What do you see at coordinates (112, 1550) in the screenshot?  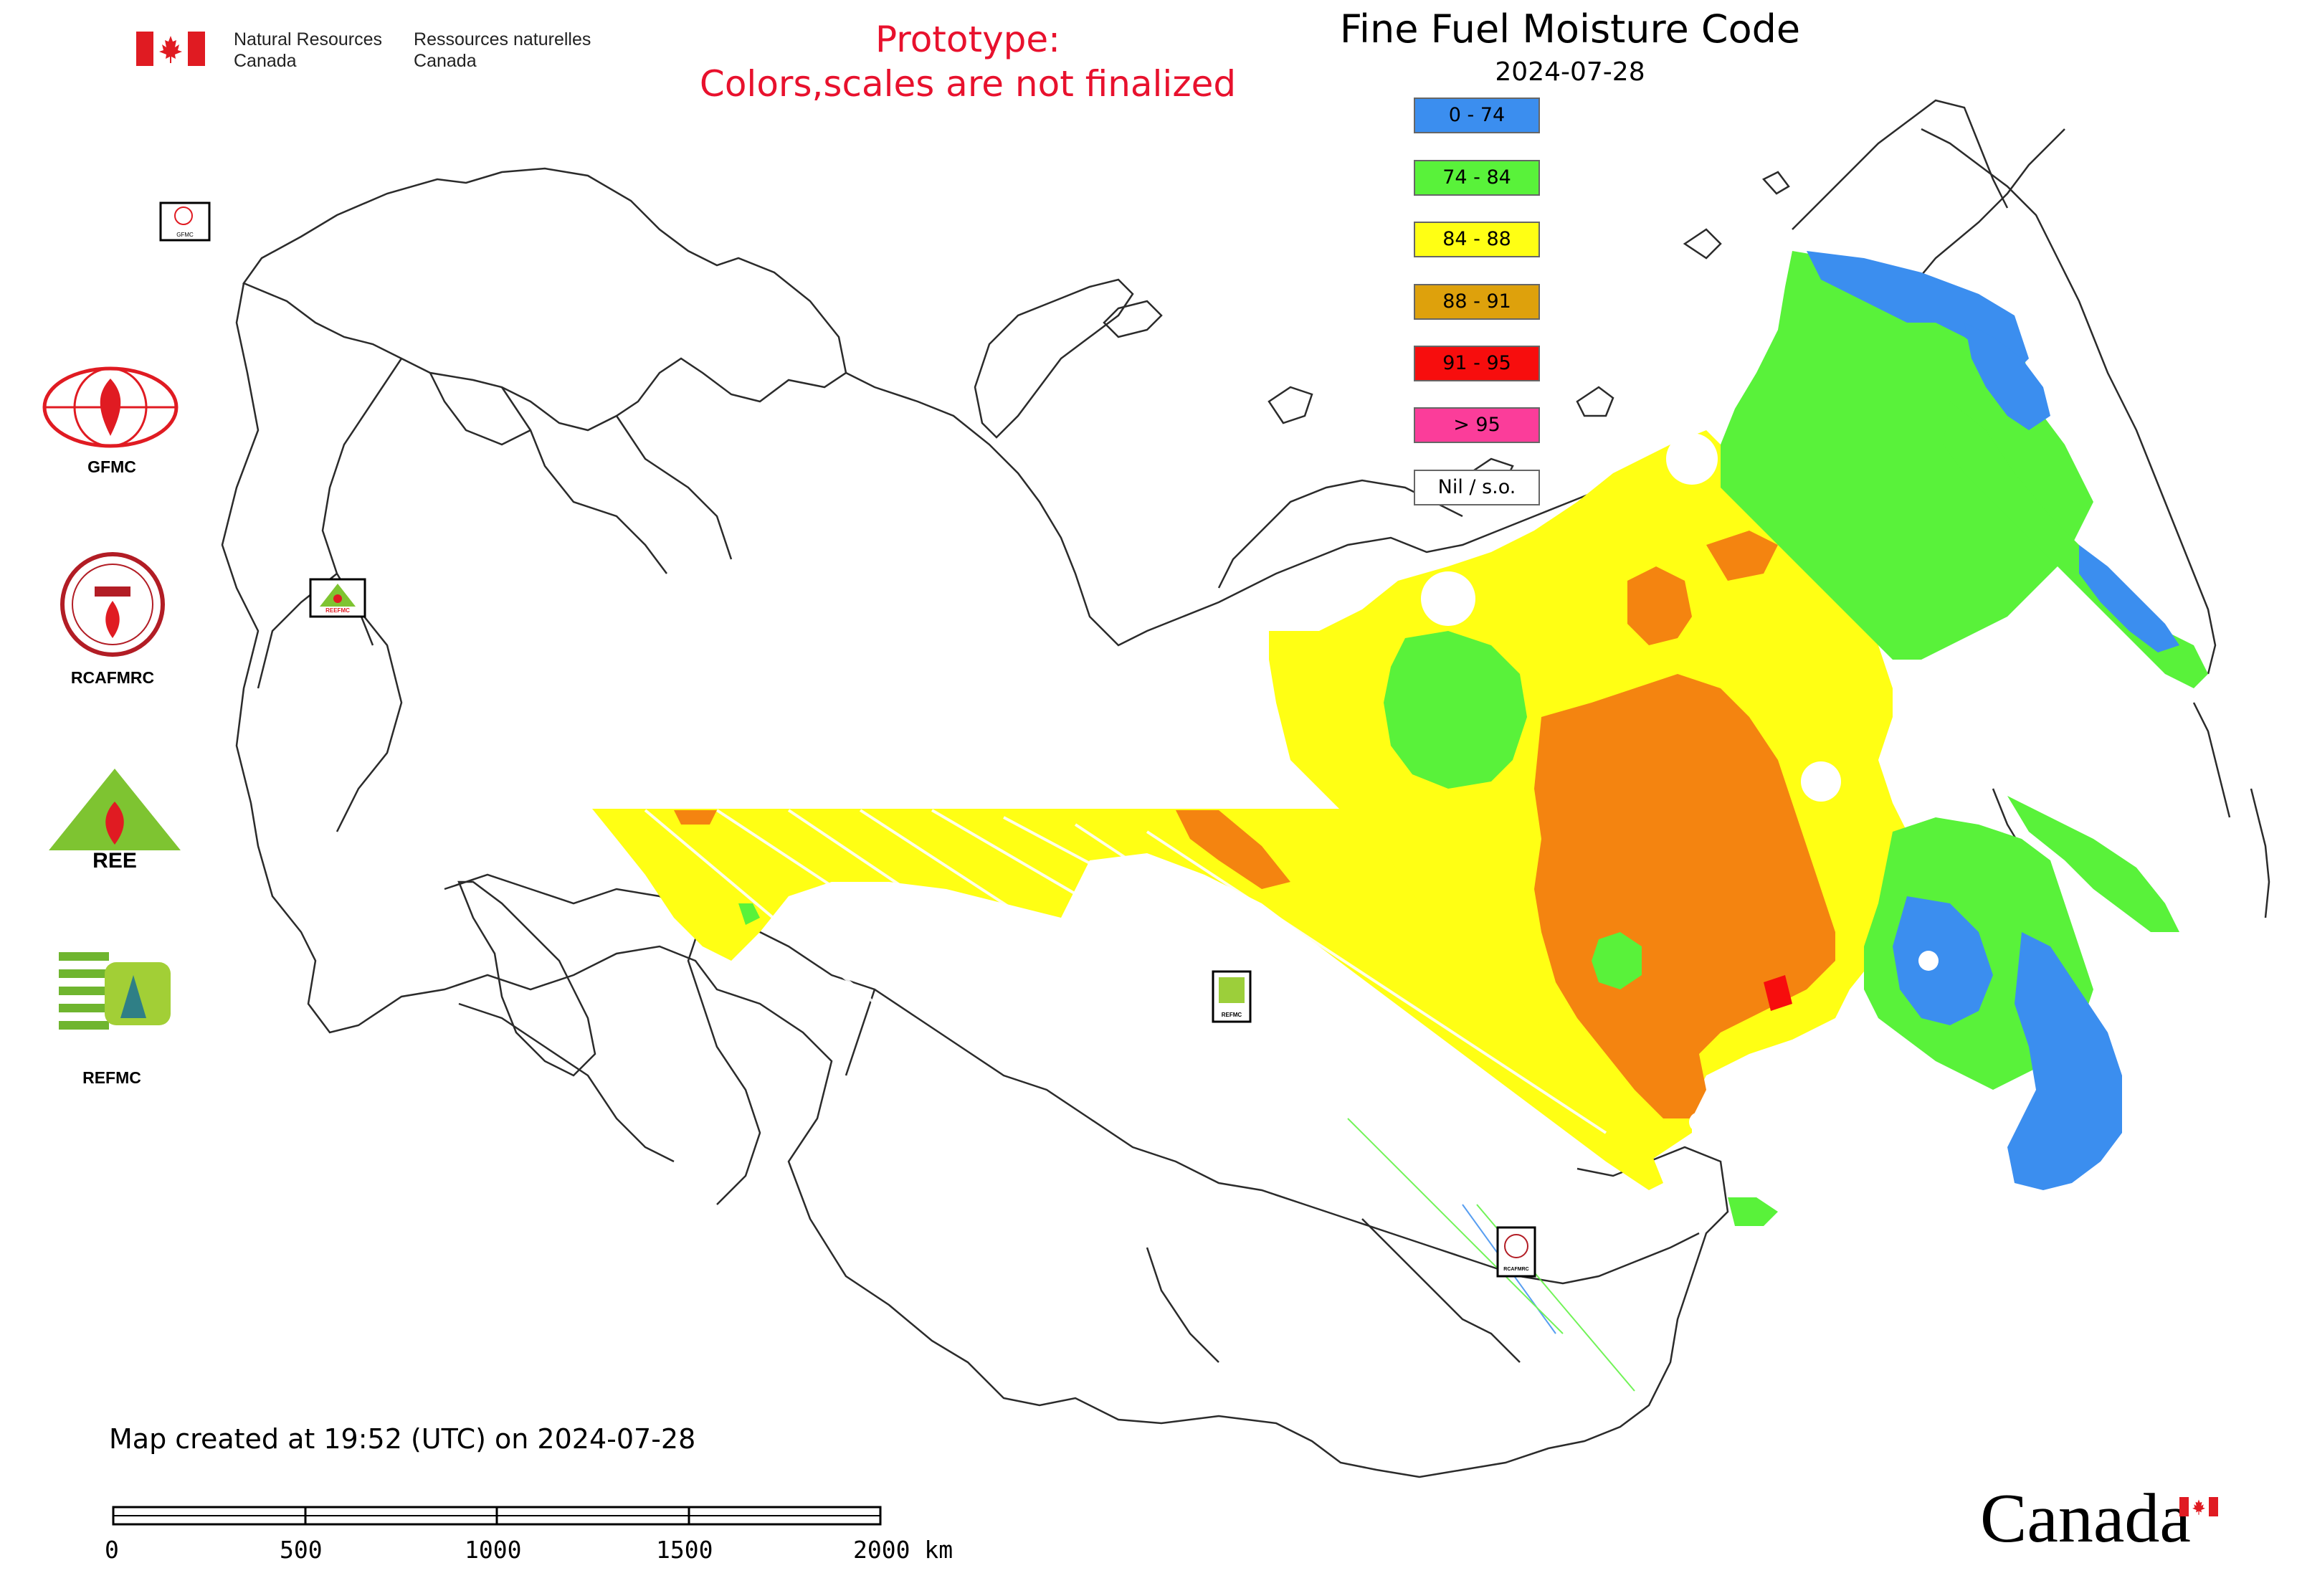 I see `scale-tick-0: 0` at bounding box center [112, 1550].